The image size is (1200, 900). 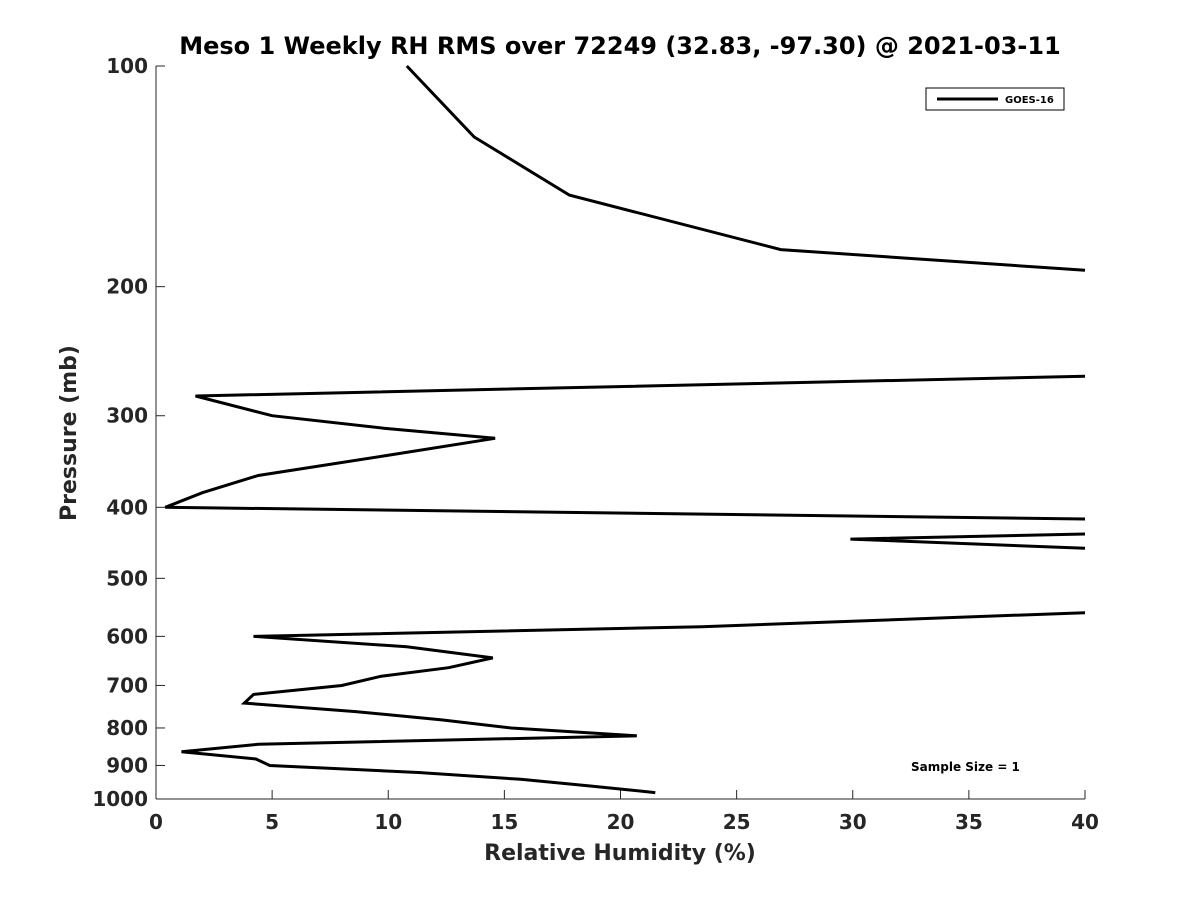 What do you see at coordinates (388, 822) in the screenshot?
I see `x-tick-label: 10` at bounding box center [388, 822].